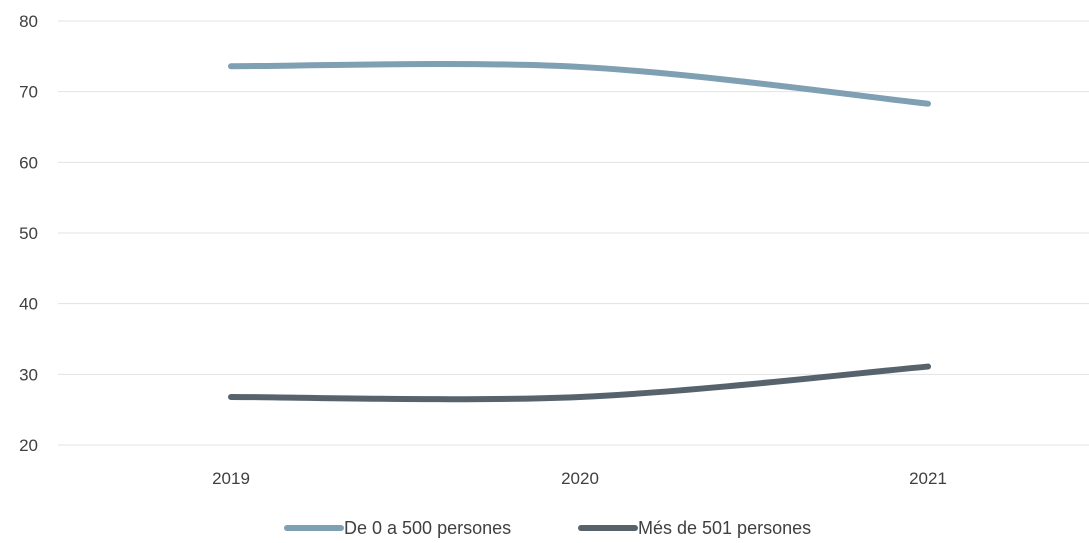  What do you see at coordinates (231, 478) in the screenshot?
I see `x-tick-label: 2019` at bounding box center [231, 478].